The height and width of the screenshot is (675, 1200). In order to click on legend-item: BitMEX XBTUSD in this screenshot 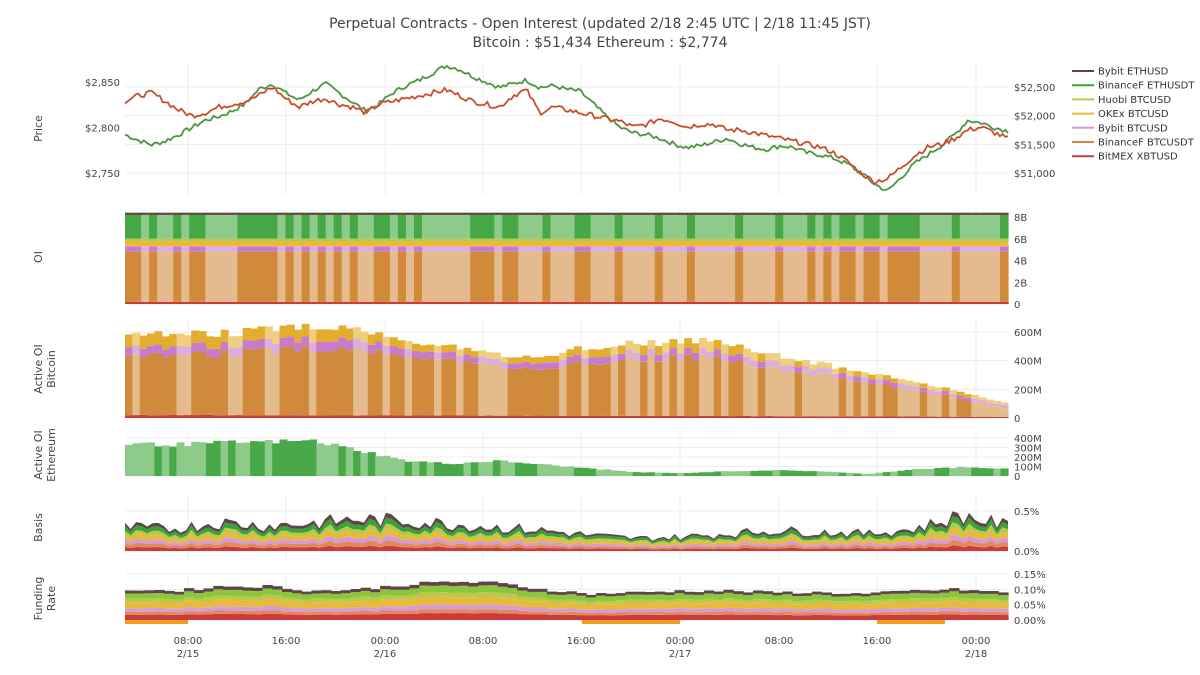, I will do `click(1125, 157)`.